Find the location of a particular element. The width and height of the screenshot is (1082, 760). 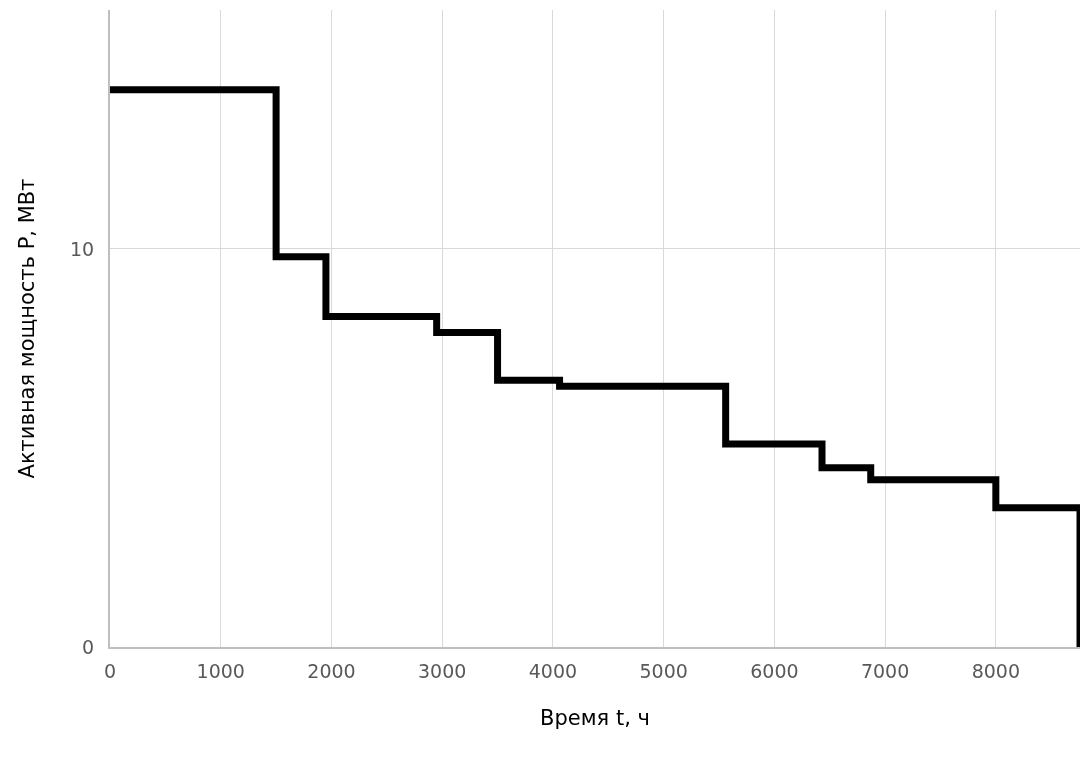

x-tick-label: 4000 is located at coordinates (553, 670).